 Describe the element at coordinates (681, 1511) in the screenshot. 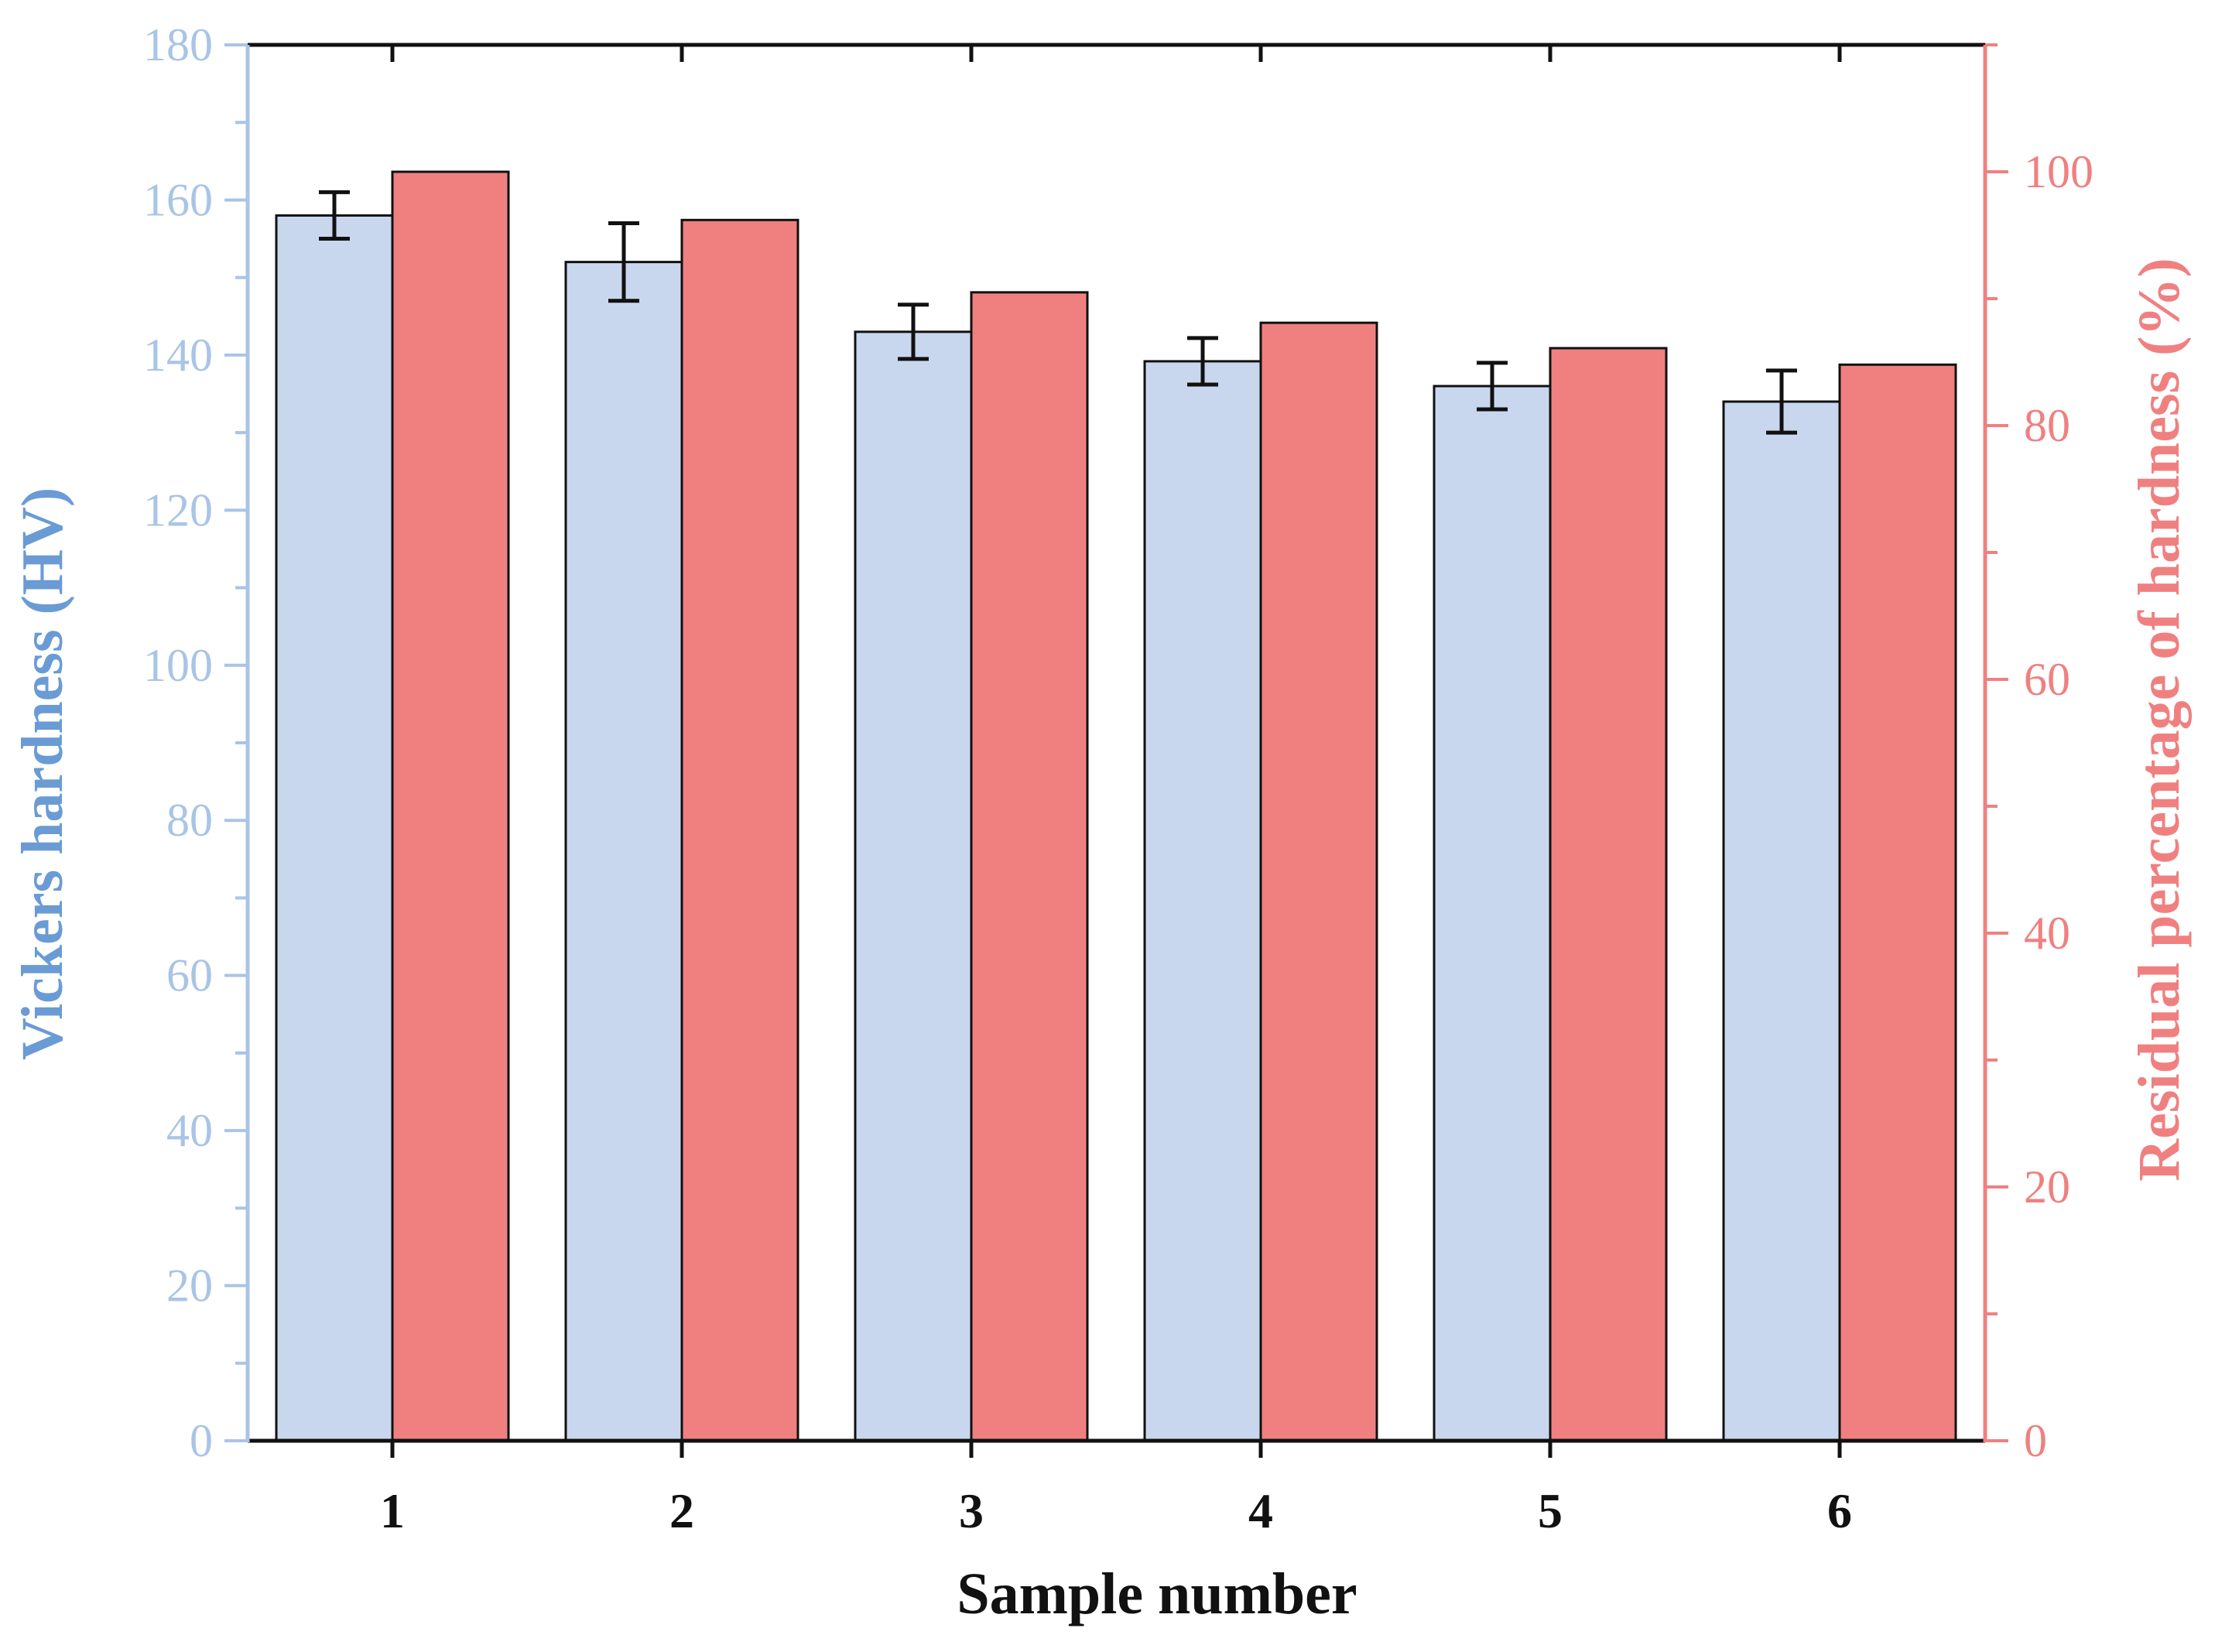

I see `x-tick-label: 2` at that location.